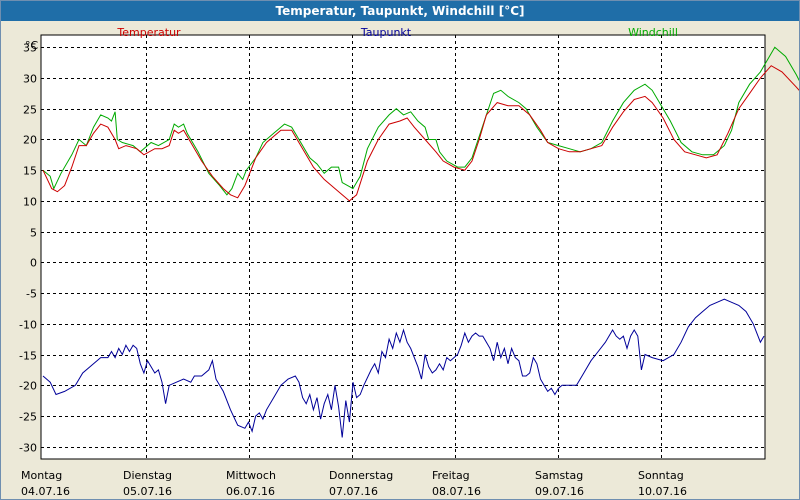 Image resolution: width=800 pixels, height=500 pixels. Describe the element at coordinates (386, 32) in the screenshot. I see `legend-taupunkt: Taupunkt` at that location.